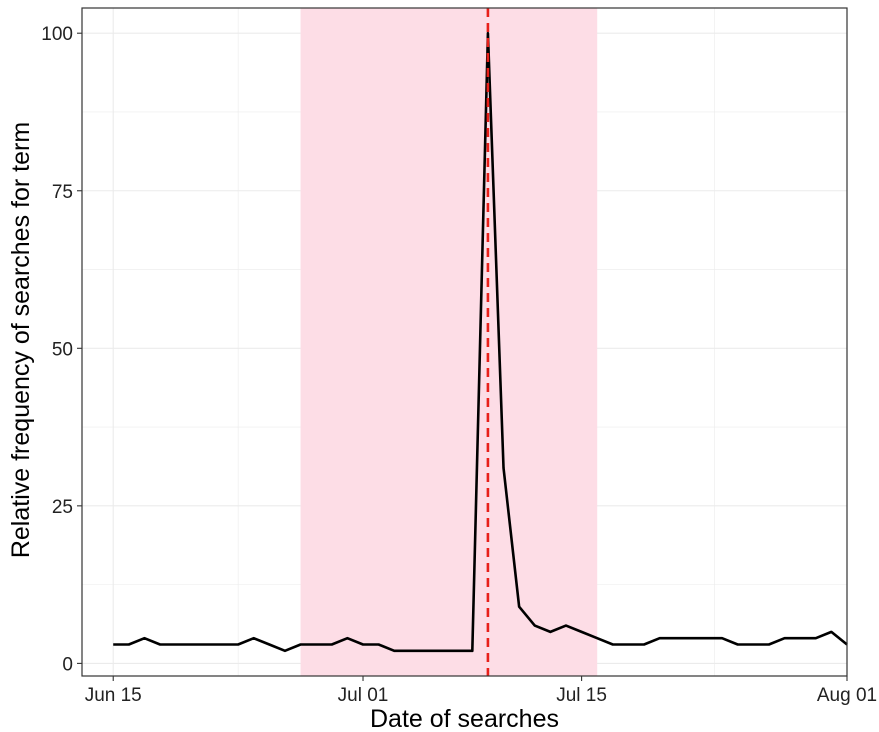  What do you see at coordinates (57, 34) in the screenshot?
I see `y-tick-label: 100` at bounding box center [57, 34].